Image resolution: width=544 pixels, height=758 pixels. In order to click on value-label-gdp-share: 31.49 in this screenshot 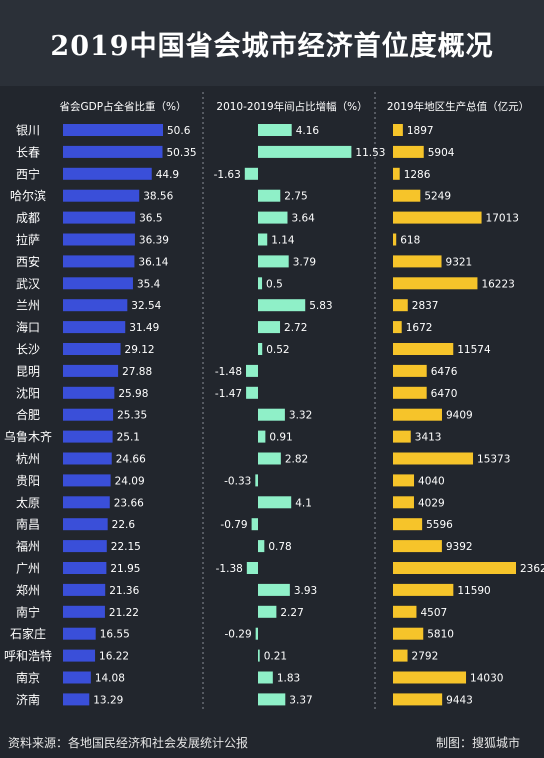, I will do `click(144, 328)`.